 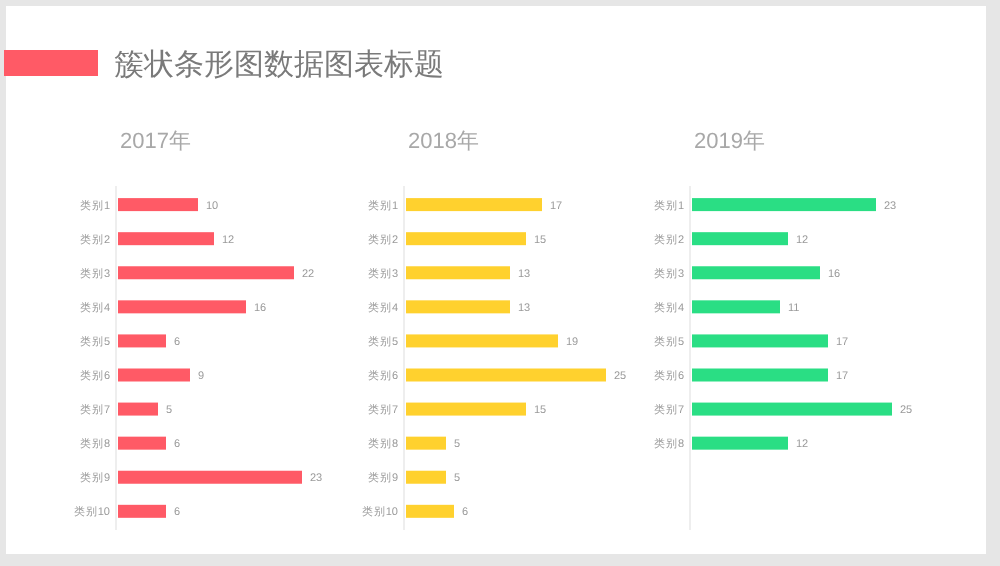 What do you see at coordinates (155, 142) in the screenshot?
I see `chart-subtitle: 2017年` at bounding box center [155, 142].